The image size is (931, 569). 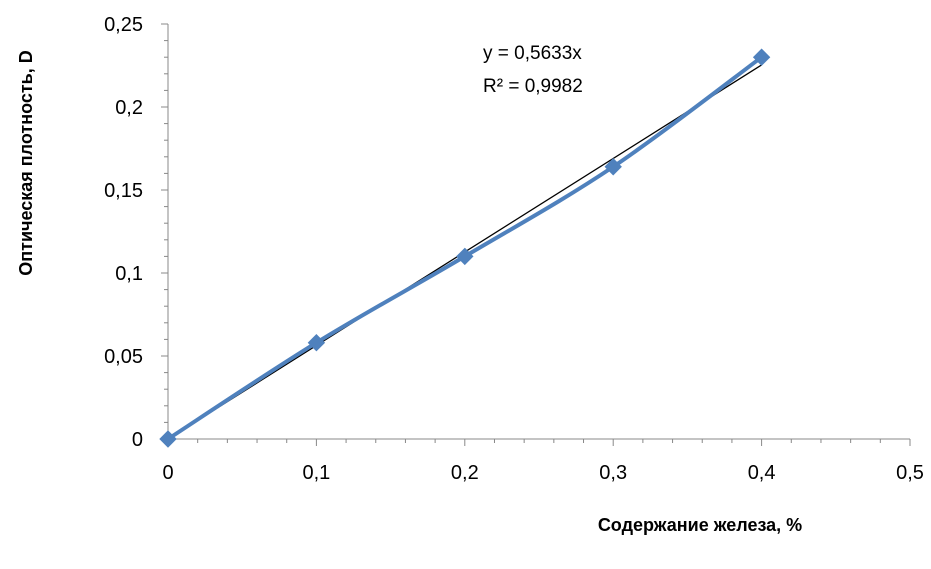 What do you see at coordinates (137, 440) in the screenshot?
I see `y-tick-label: 0` at bounding box center [137, 440].